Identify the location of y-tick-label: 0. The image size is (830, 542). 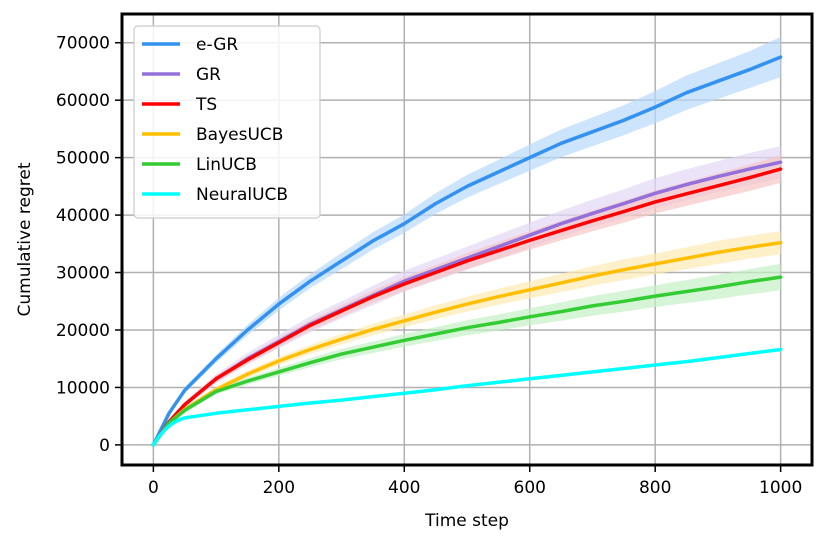
(104, 446).